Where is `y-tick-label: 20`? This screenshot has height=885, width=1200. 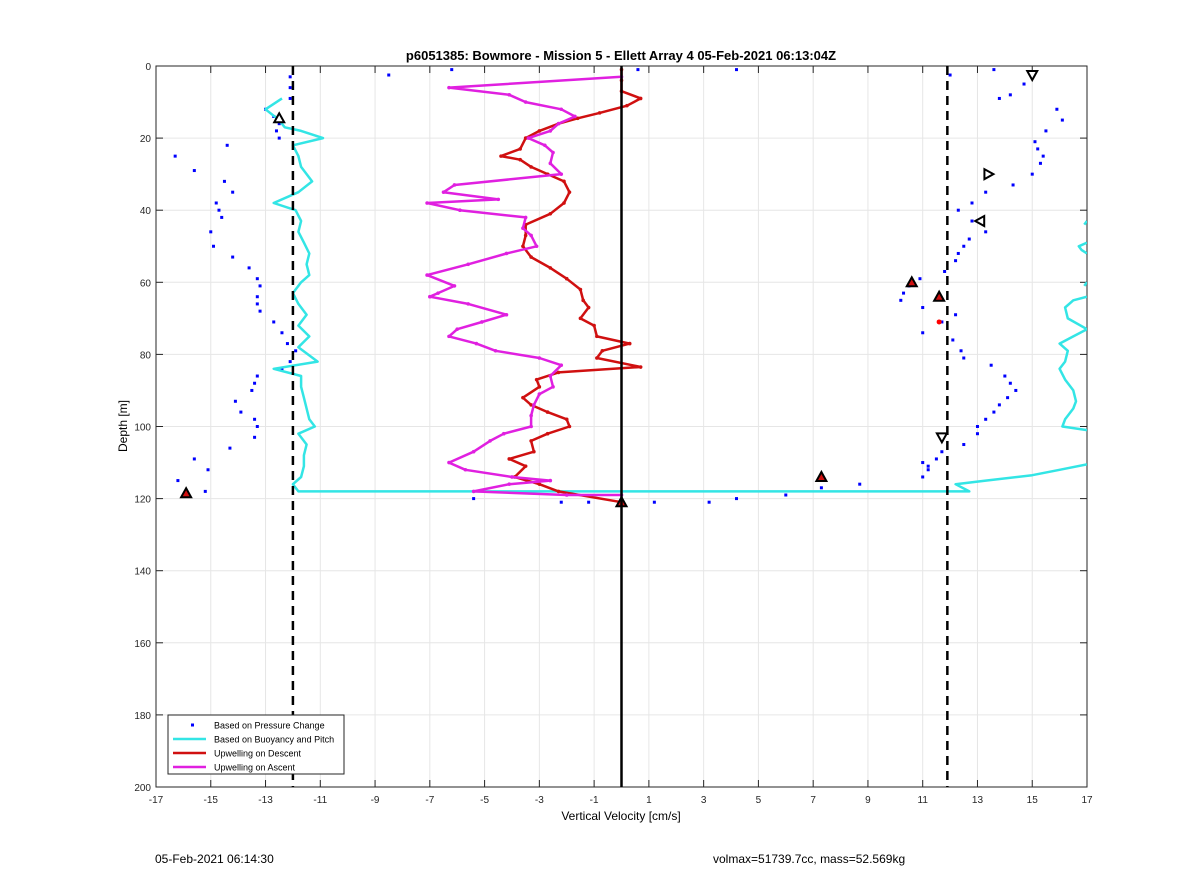 y-tick-label: 20 is located at coordinates (146, 139).